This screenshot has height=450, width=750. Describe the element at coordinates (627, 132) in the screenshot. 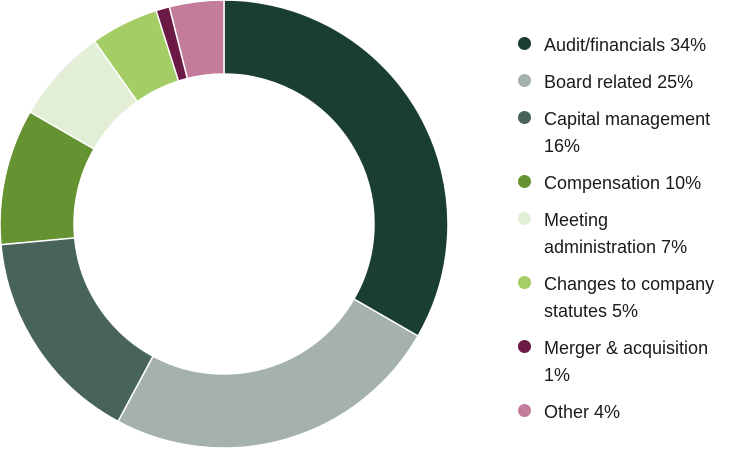

I see `legend-label: Capital management 16%` at that location.